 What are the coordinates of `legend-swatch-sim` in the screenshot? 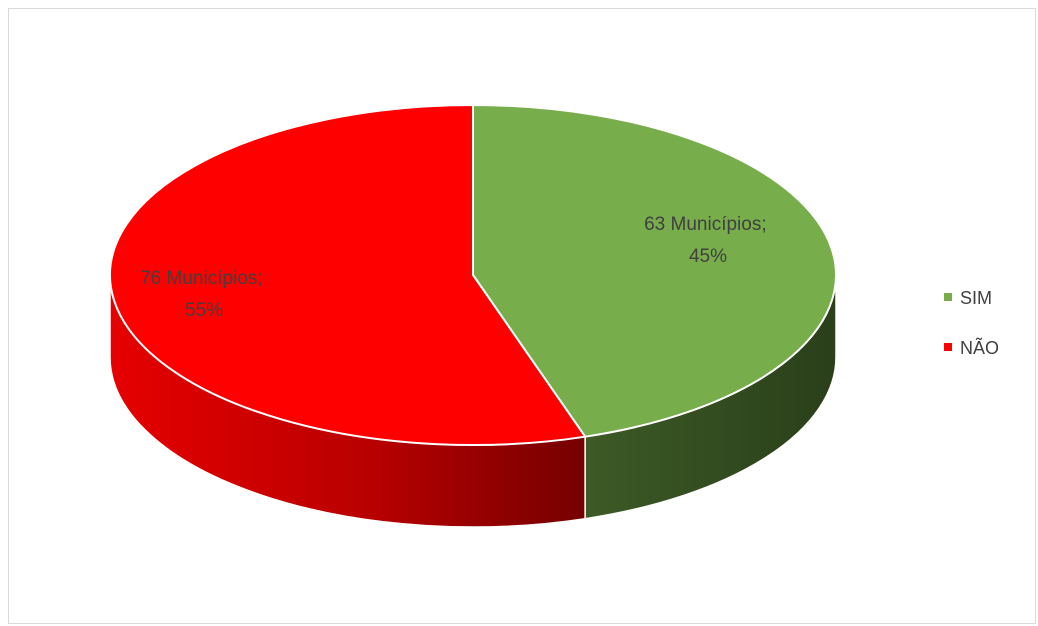 It's located at (948, 297).